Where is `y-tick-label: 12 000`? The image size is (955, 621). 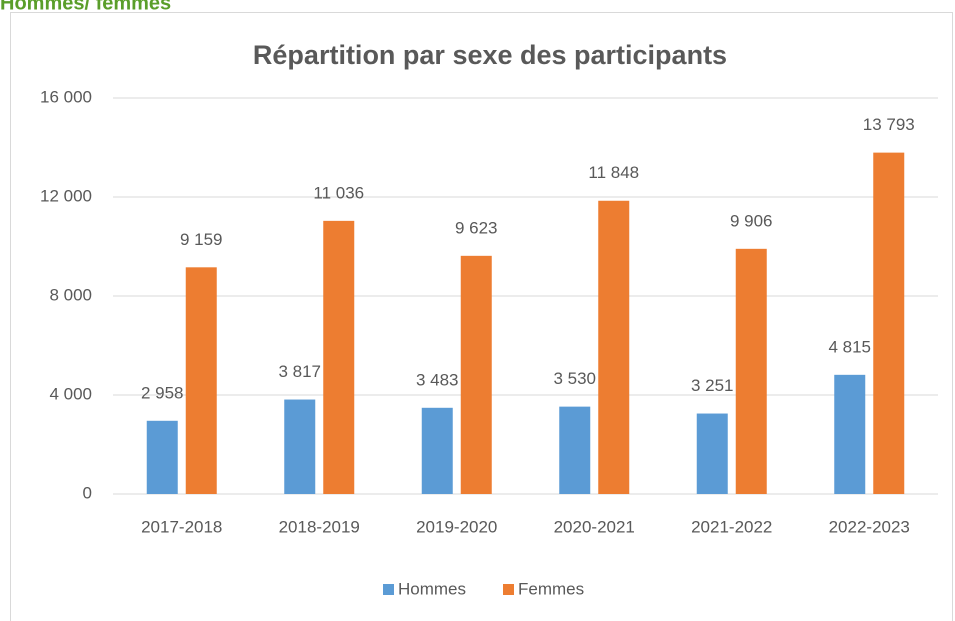 y-tick-label: 12 000 is located at coordinates (66, 195).